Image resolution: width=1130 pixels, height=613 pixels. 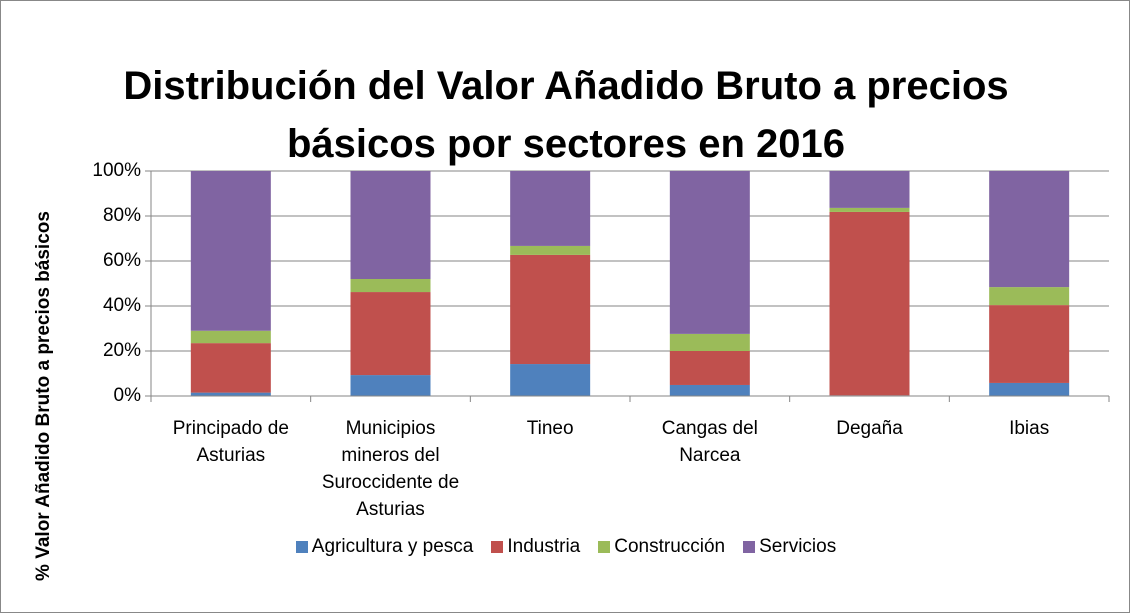 What do you see at coordinates (670, 546) in the screenshot?
I see `legend-label: Construcción` at bounding box center [670, 546].